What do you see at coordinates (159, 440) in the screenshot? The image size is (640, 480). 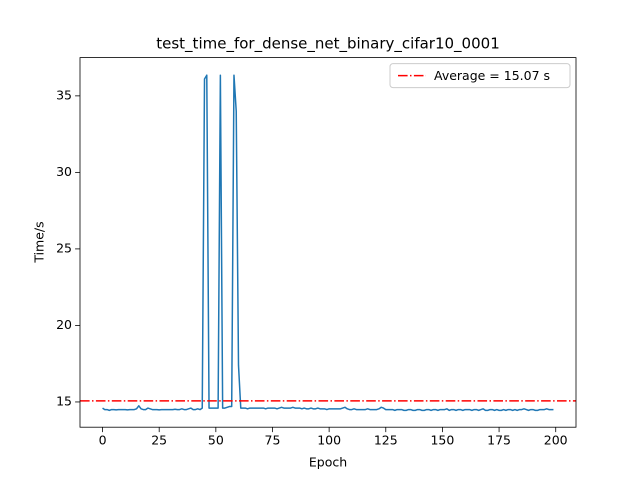 I see `x-tick-label: 25` at bounding box center [159, 440].